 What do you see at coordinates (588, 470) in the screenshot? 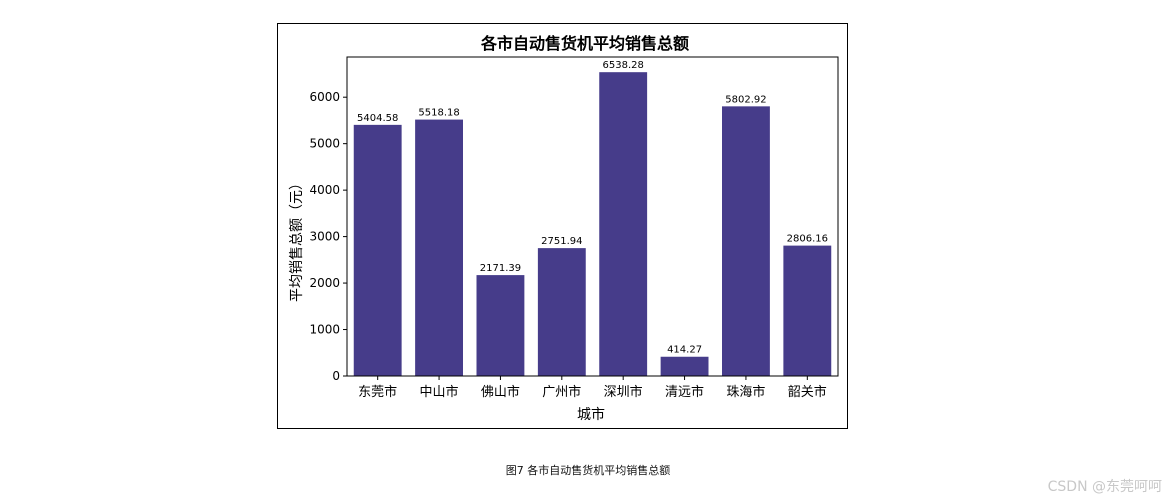
I see `figure-caption: 图7 各市自动售货机平均销售总额` at bounding box center [588, 470].